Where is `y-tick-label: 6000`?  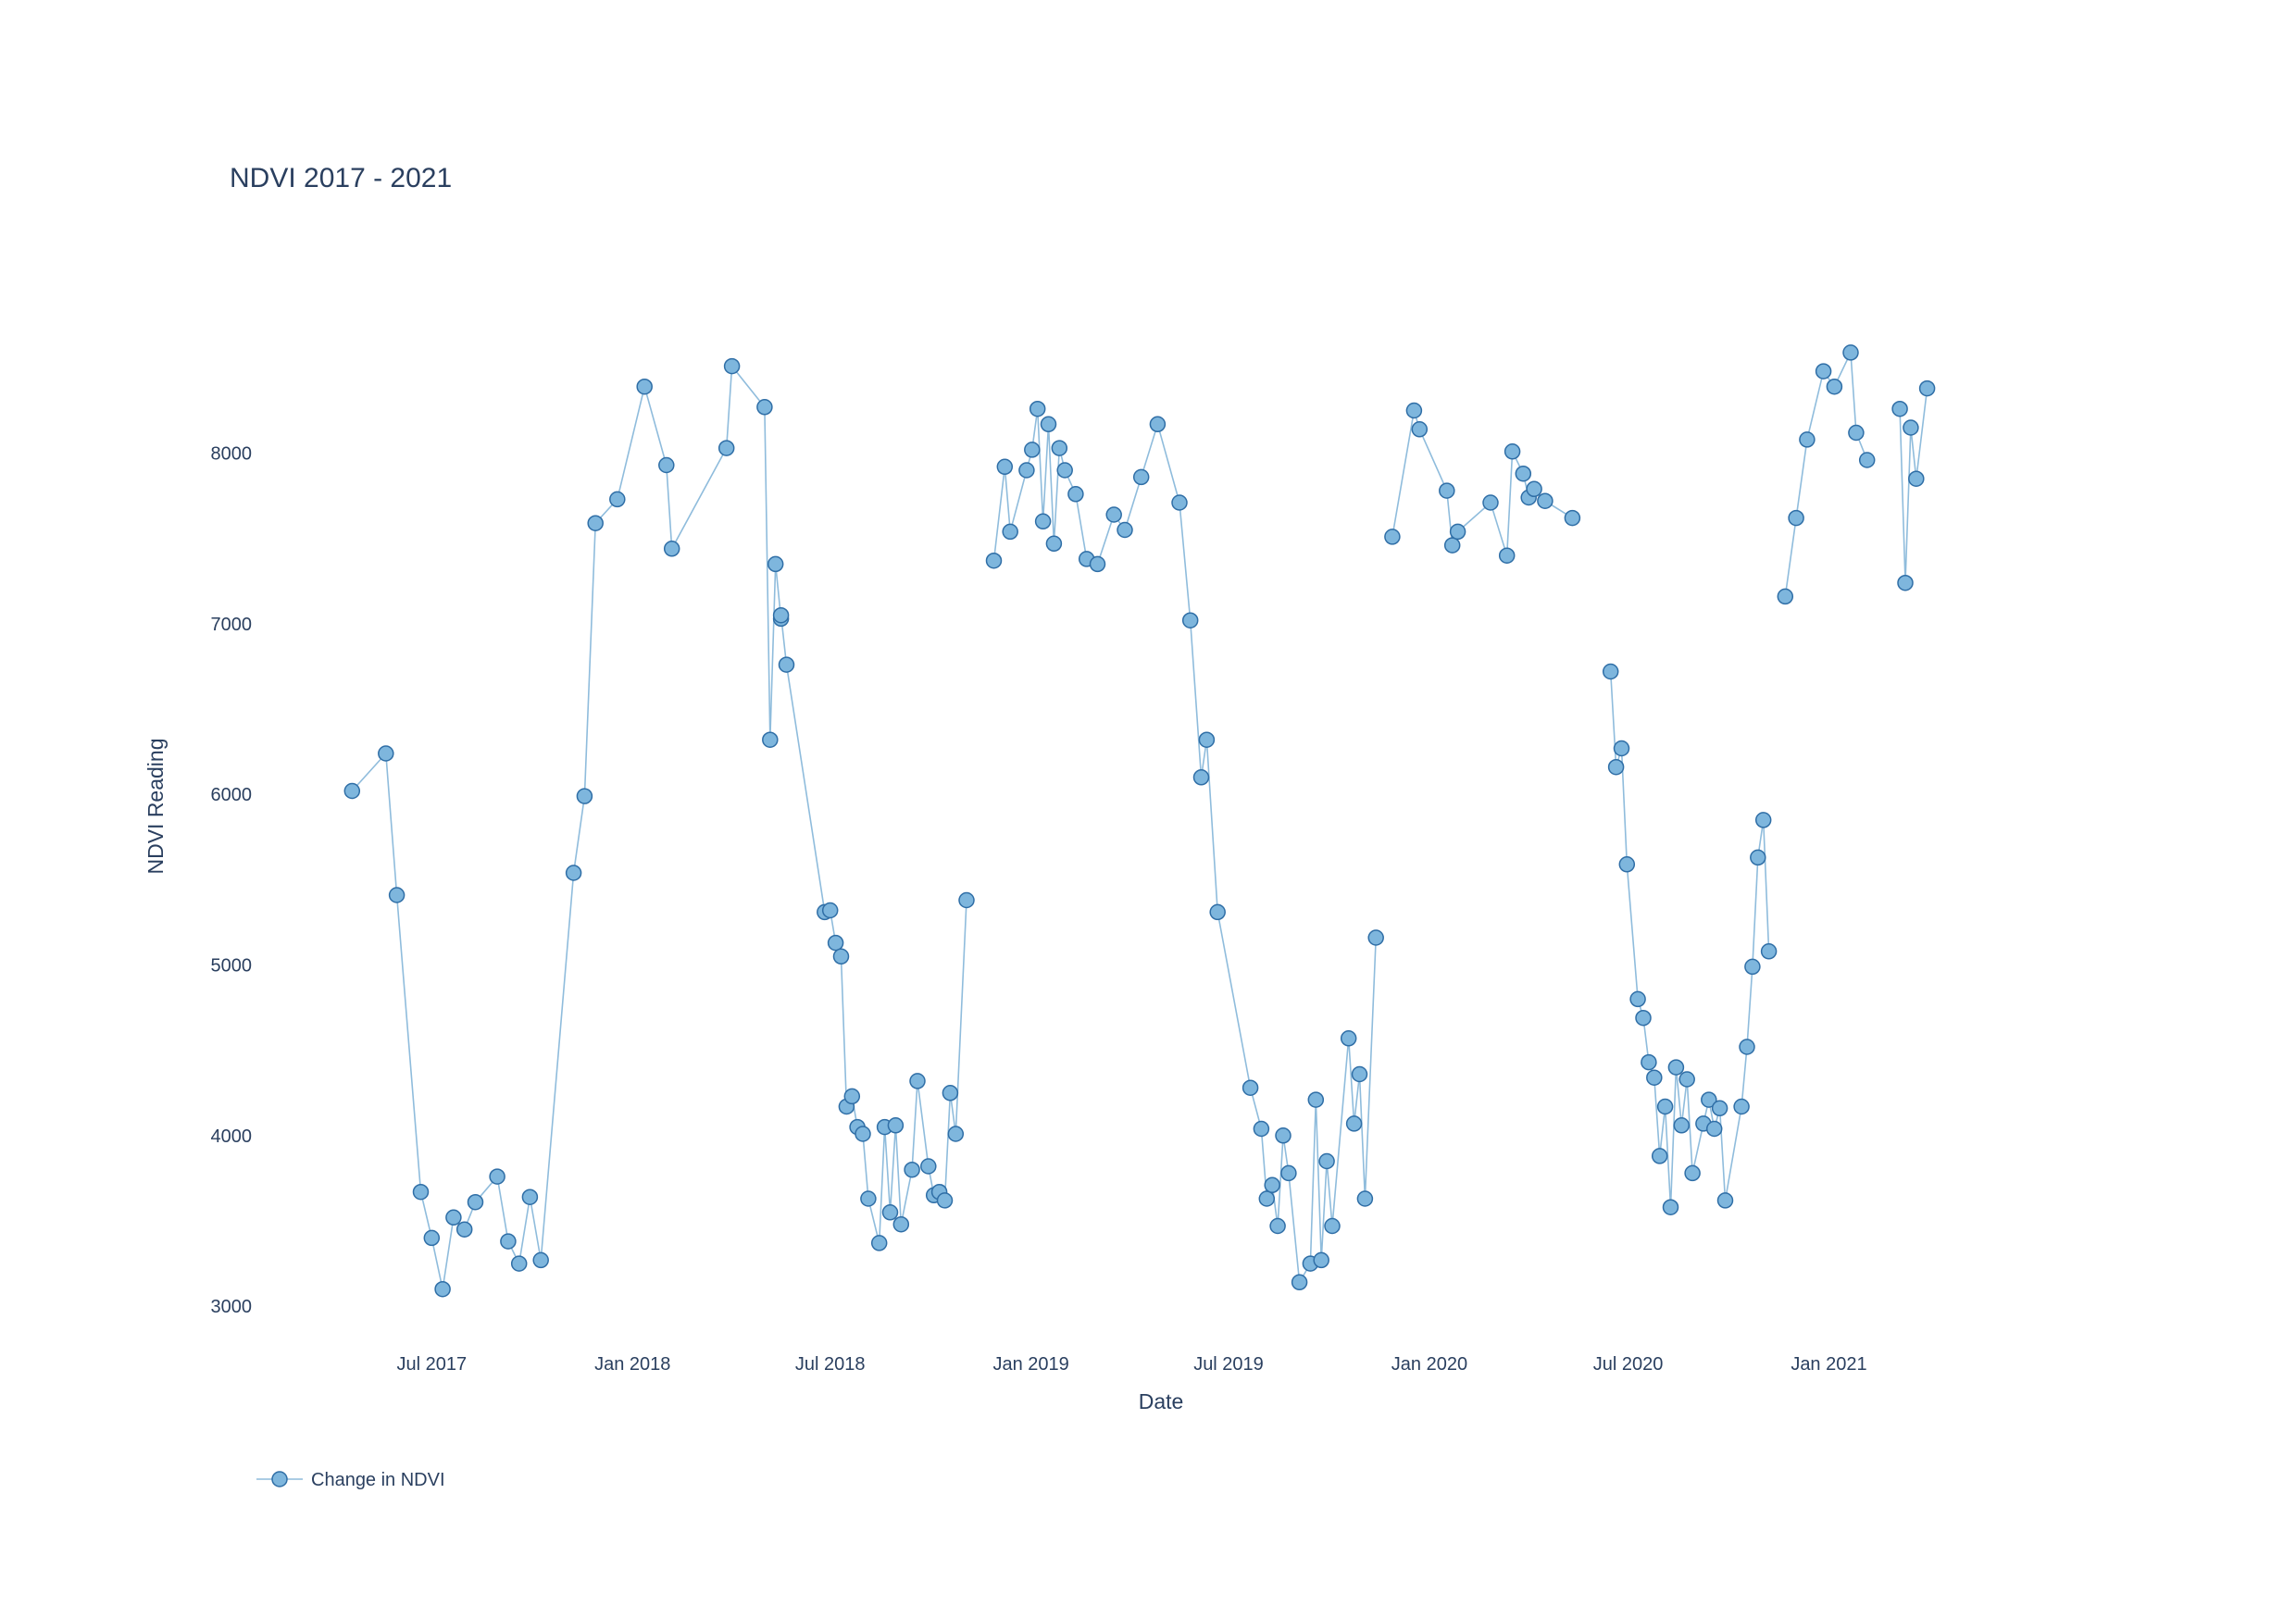
y-tick-label: 6000 is located at coordinates (232, 795).